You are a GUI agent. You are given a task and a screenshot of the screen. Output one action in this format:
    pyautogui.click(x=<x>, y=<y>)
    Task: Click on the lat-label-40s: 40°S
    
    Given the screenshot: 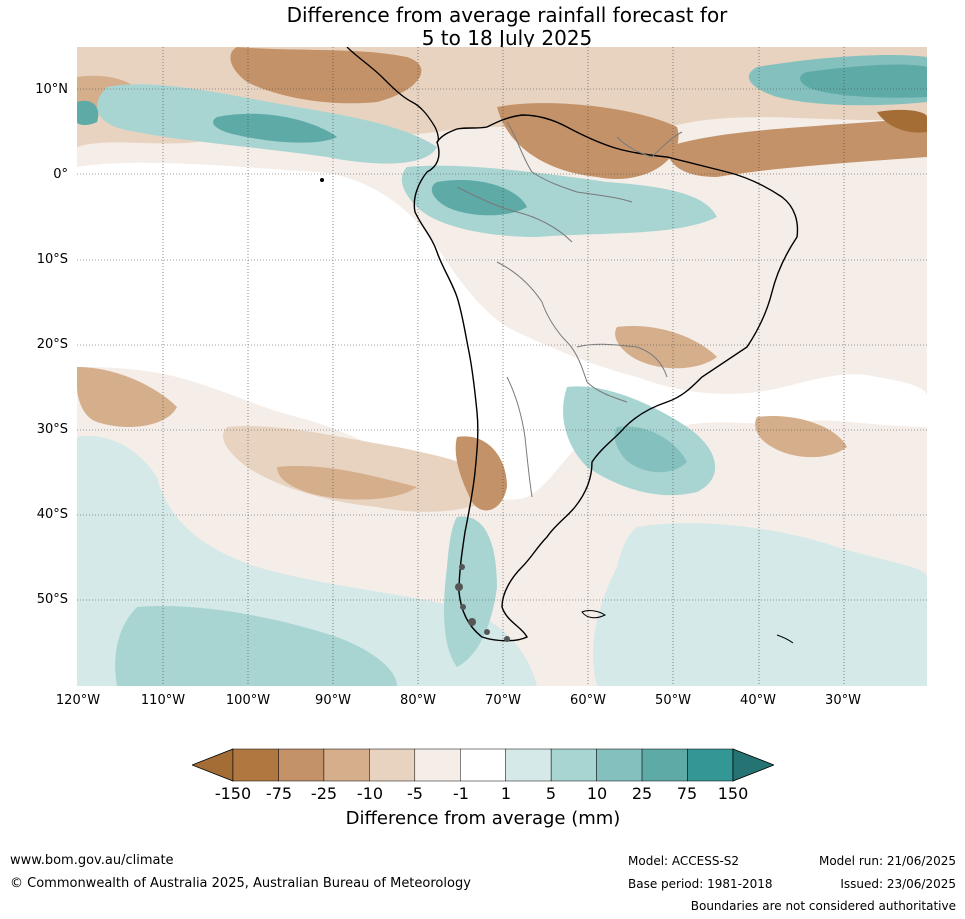 What is the action you would take?
    pyautogui.click(x=52, y=514)
    